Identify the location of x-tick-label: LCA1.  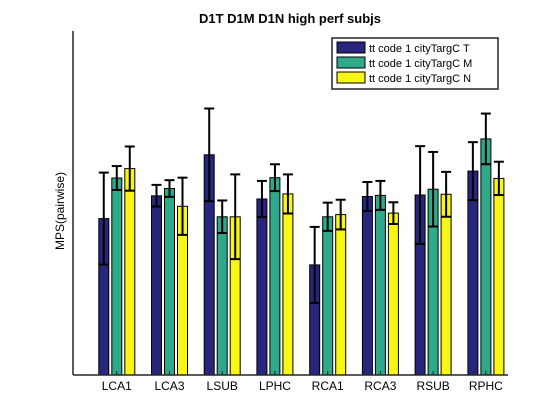
(117, 386).